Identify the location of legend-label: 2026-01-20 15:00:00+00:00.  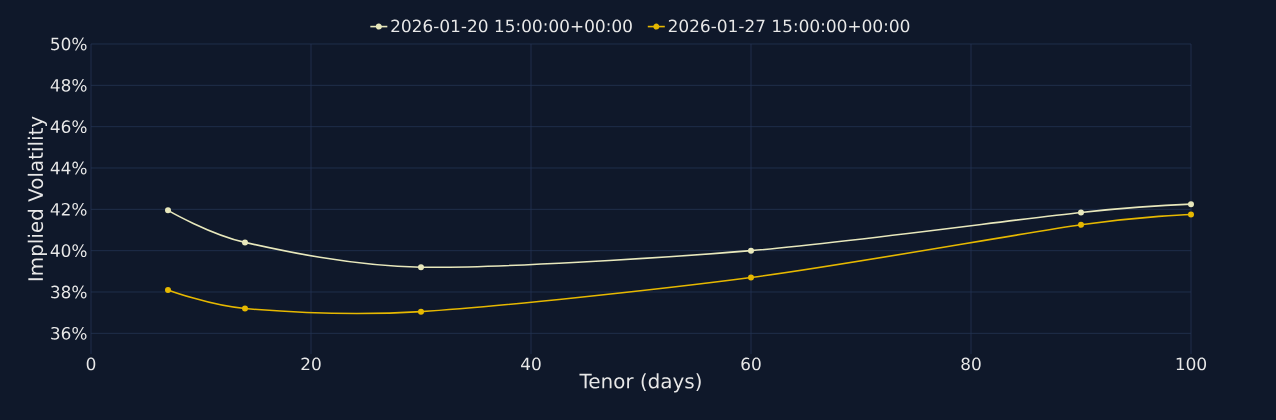
(511, 26).